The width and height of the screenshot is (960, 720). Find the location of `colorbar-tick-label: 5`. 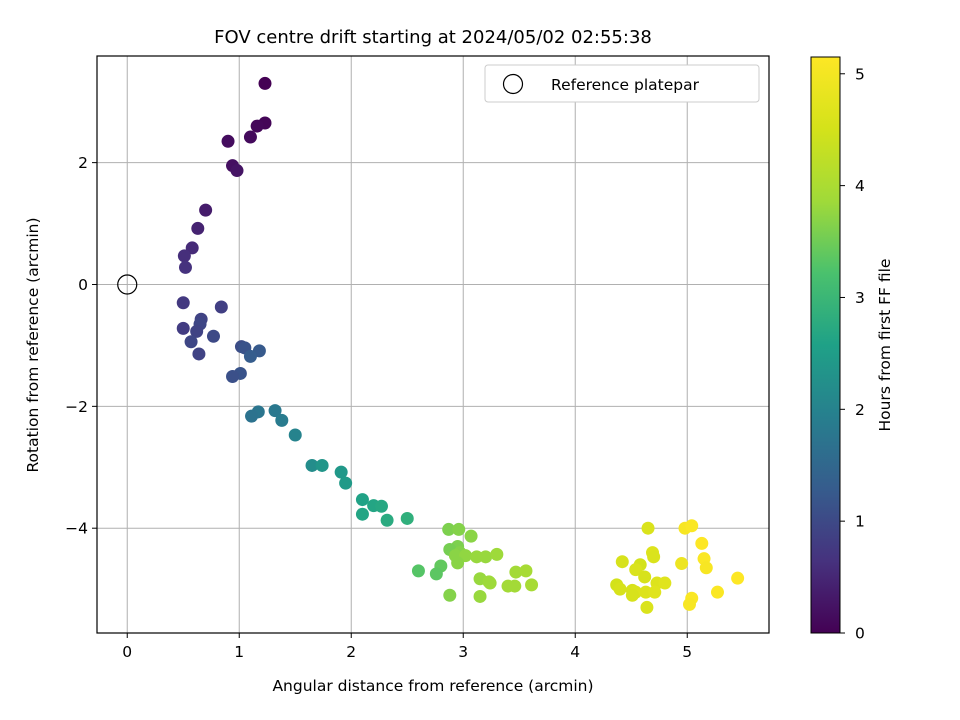

colorbar-tick-label: 5 is located at coordinates (860, 74).